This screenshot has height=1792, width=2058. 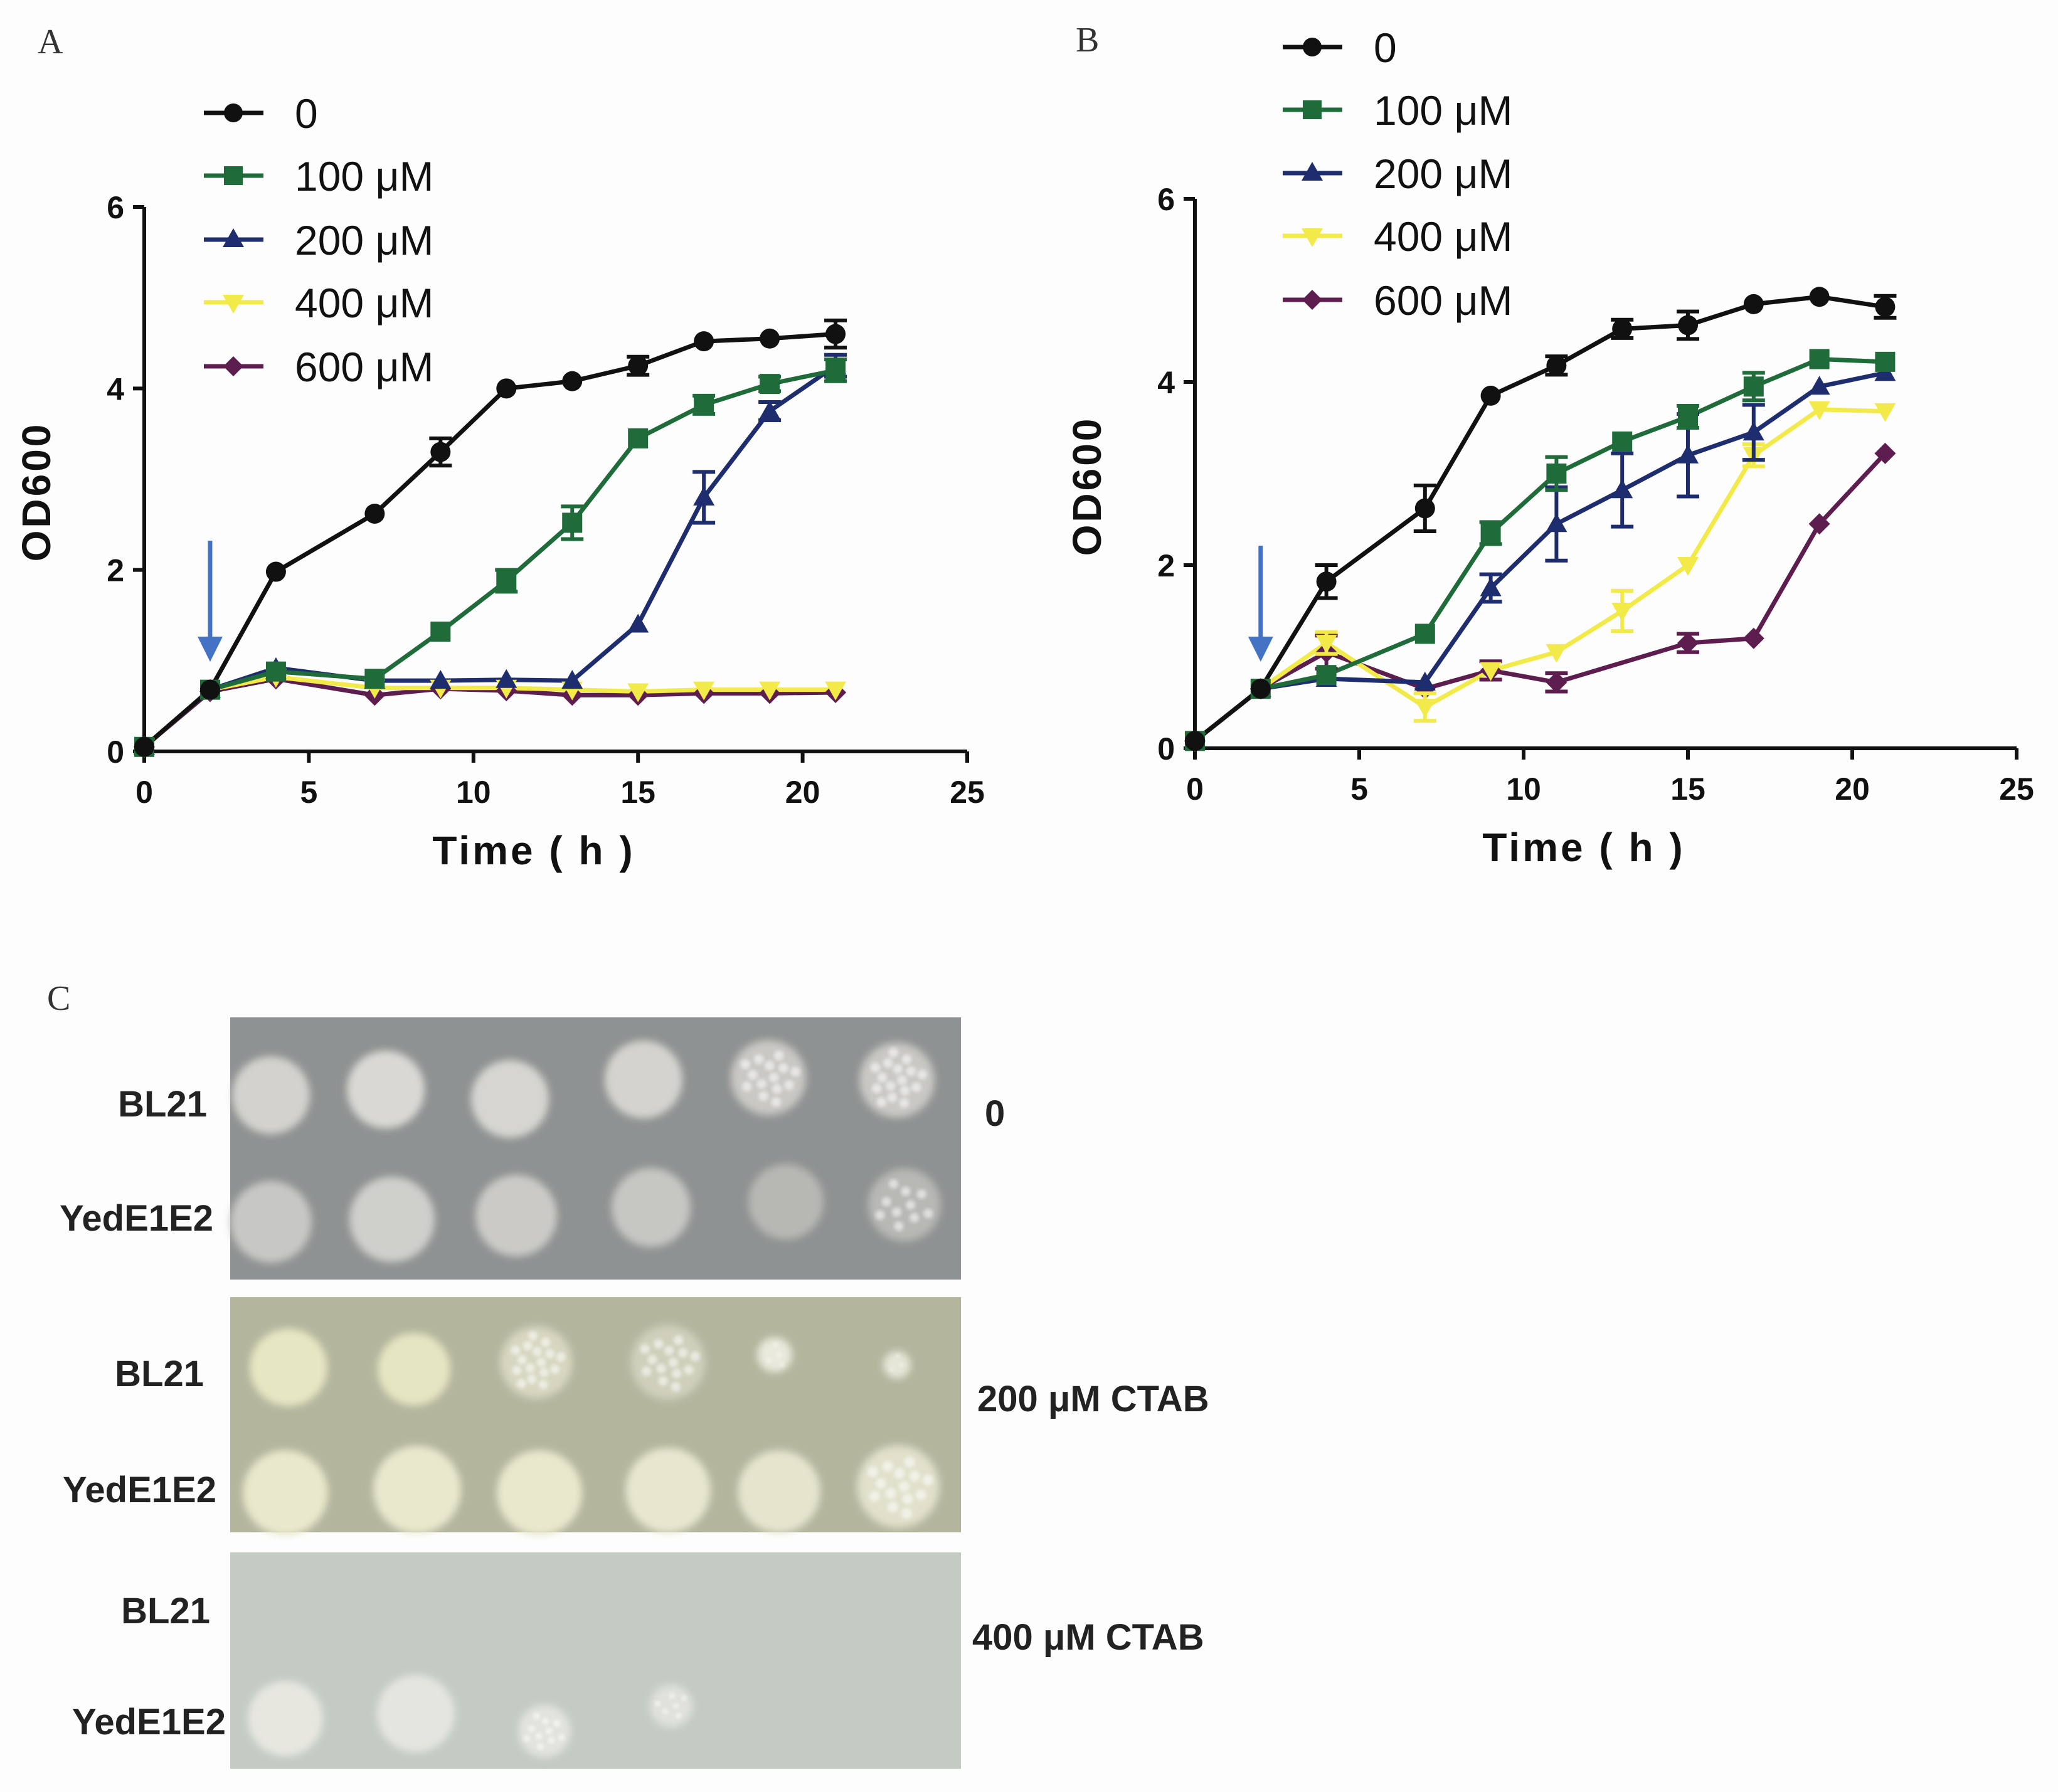 I want to click on chart-b-y-tick-label: 6, so click(x=1166, y=199).